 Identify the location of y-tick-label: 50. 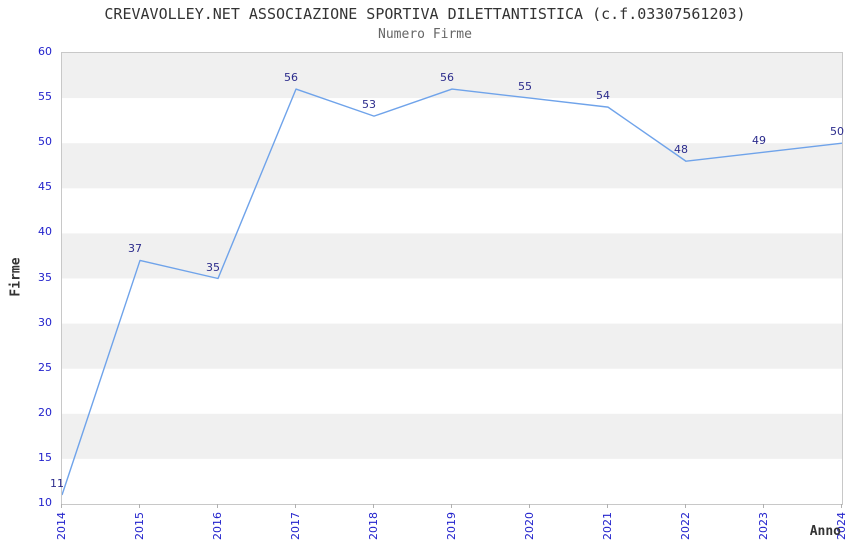
(45, 142).